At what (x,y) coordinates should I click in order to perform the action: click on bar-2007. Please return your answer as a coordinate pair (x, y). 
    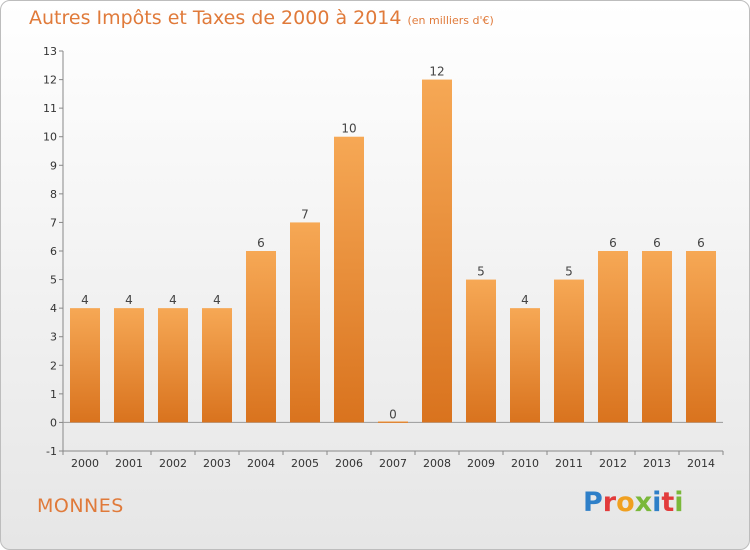
    Looking at the image, I should click on (393, 422).